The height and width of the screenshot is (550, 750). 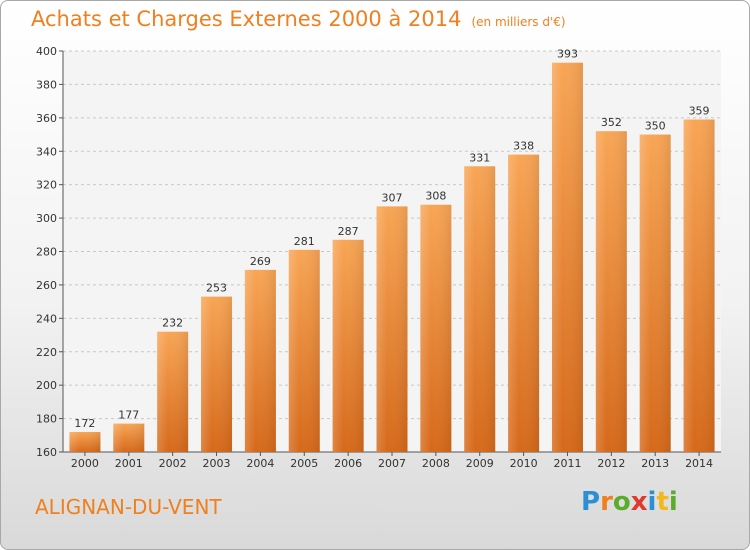 What do you see at coordinates (639, 502) in the screenshot?
I see `logo-letter: x` at bounding box center [639, 502].